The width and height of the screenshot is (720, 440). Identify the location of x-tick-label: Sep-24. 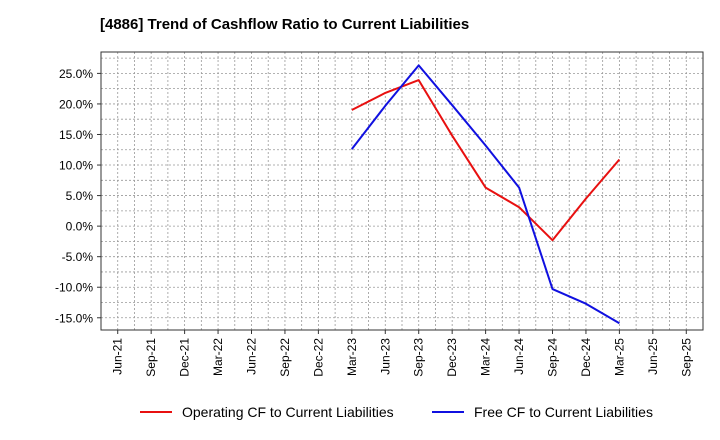
(553, 357).